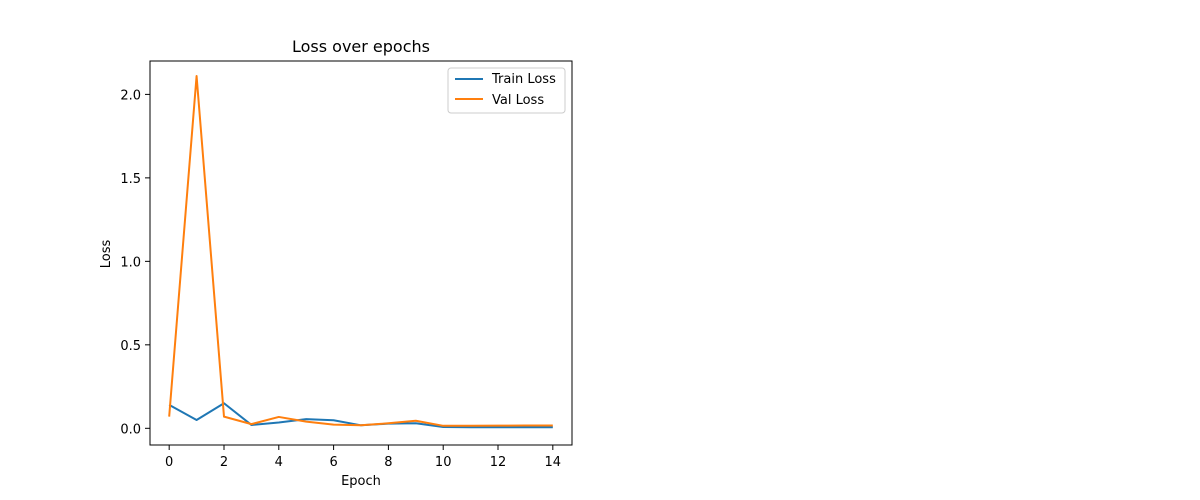  Describe the element at coordinates (130, 95) in the screenshot. I see `y-tick-label: 2.0` at that location.